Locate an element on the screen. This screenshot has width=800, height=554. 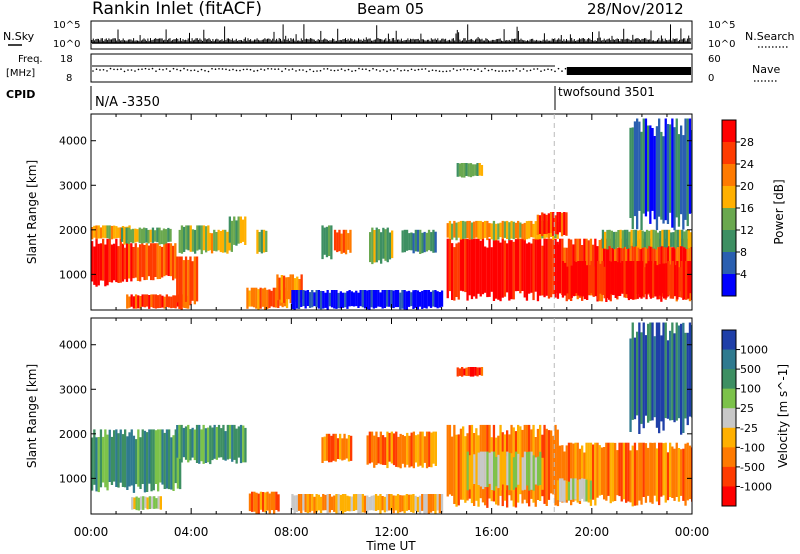
power-colorbar-label: Power [dB] is located at coordinates (779, 211).